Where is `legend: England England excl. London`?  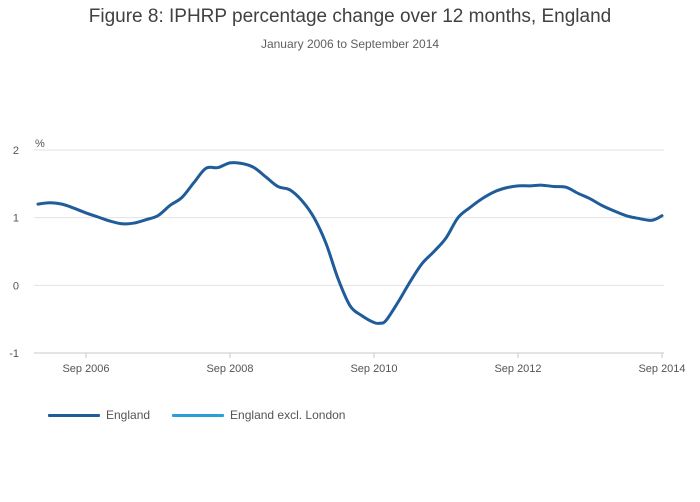
legend: England England excl. London is located at coordinates (207, 415).